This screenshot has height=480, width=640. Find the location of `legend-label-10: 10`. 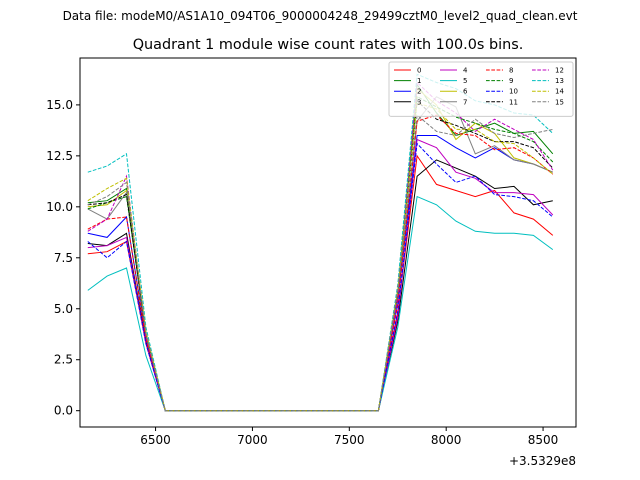

legend-label-10: 10 is located at coordinates (513, 92).